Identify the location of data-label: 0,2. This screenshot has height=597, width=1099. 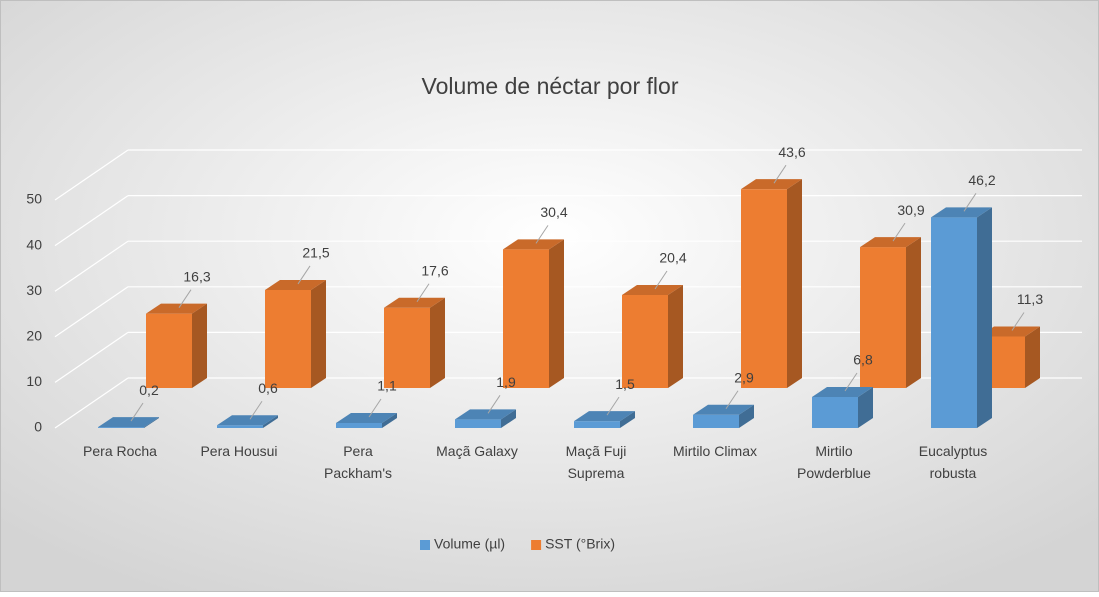
(149, 390).